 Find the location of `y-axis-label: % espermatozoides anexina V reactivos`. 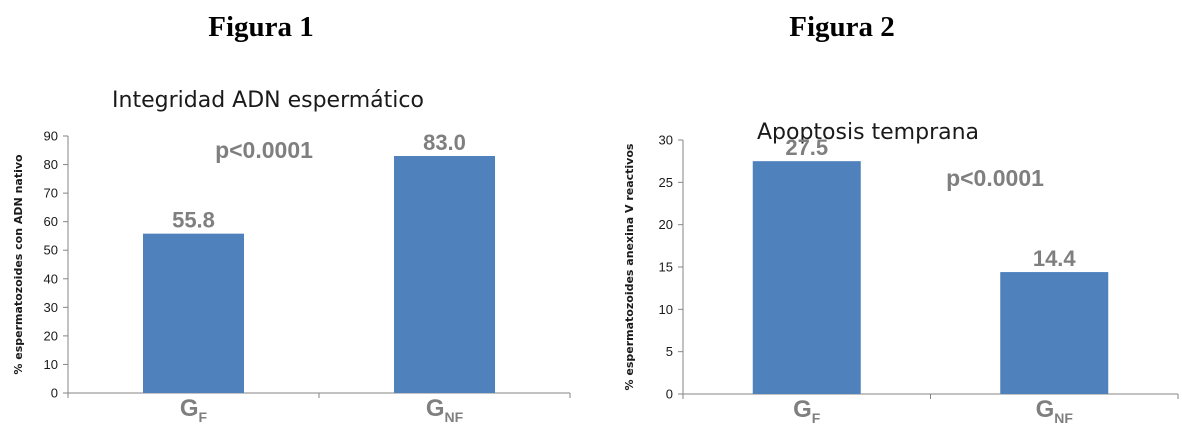

y-axis-label: % espermatozoides anexina V reactivos is located at coordinates (629, 266).